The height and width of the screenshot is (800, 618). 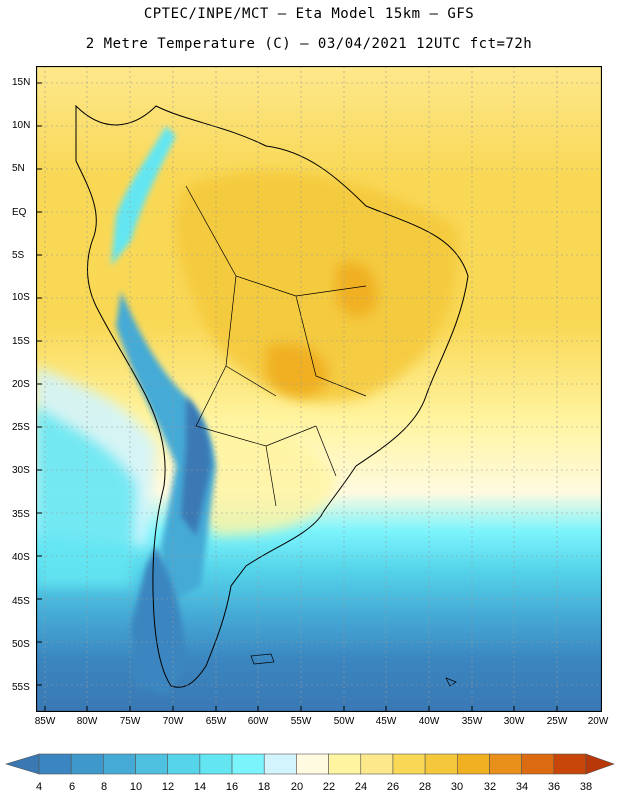 I want to click on lat-label-10n: 10N, so click(x=21, y=125).